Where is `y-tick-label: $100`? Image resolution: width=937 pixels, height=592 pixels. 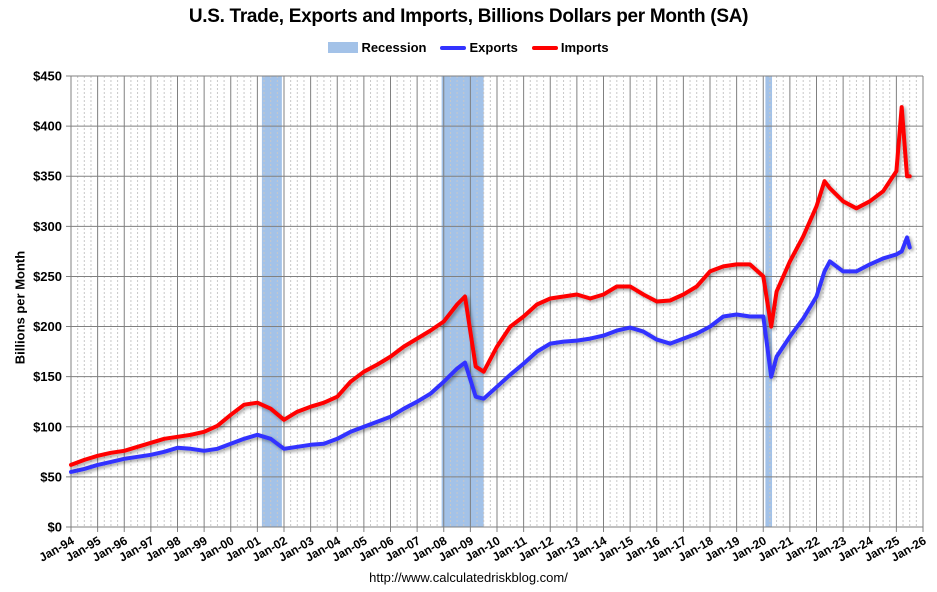
y-tick-label: $100 is located at coordinates (47, 426).